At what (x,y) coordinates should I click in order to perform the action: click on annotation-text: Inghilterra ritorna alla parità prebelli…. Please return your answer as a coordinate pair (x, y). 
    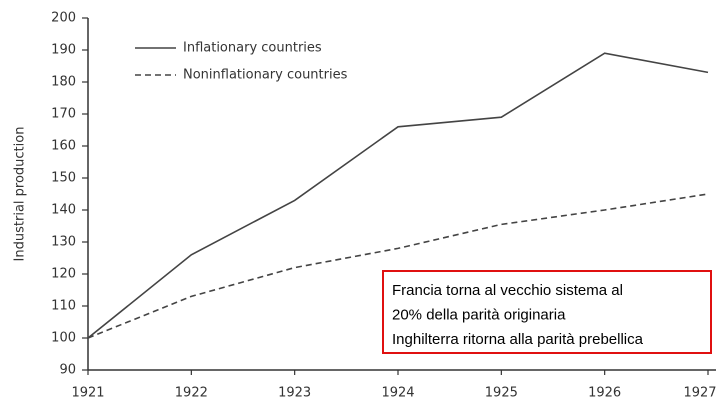
    Looking at the image, I should click on (518, 339).